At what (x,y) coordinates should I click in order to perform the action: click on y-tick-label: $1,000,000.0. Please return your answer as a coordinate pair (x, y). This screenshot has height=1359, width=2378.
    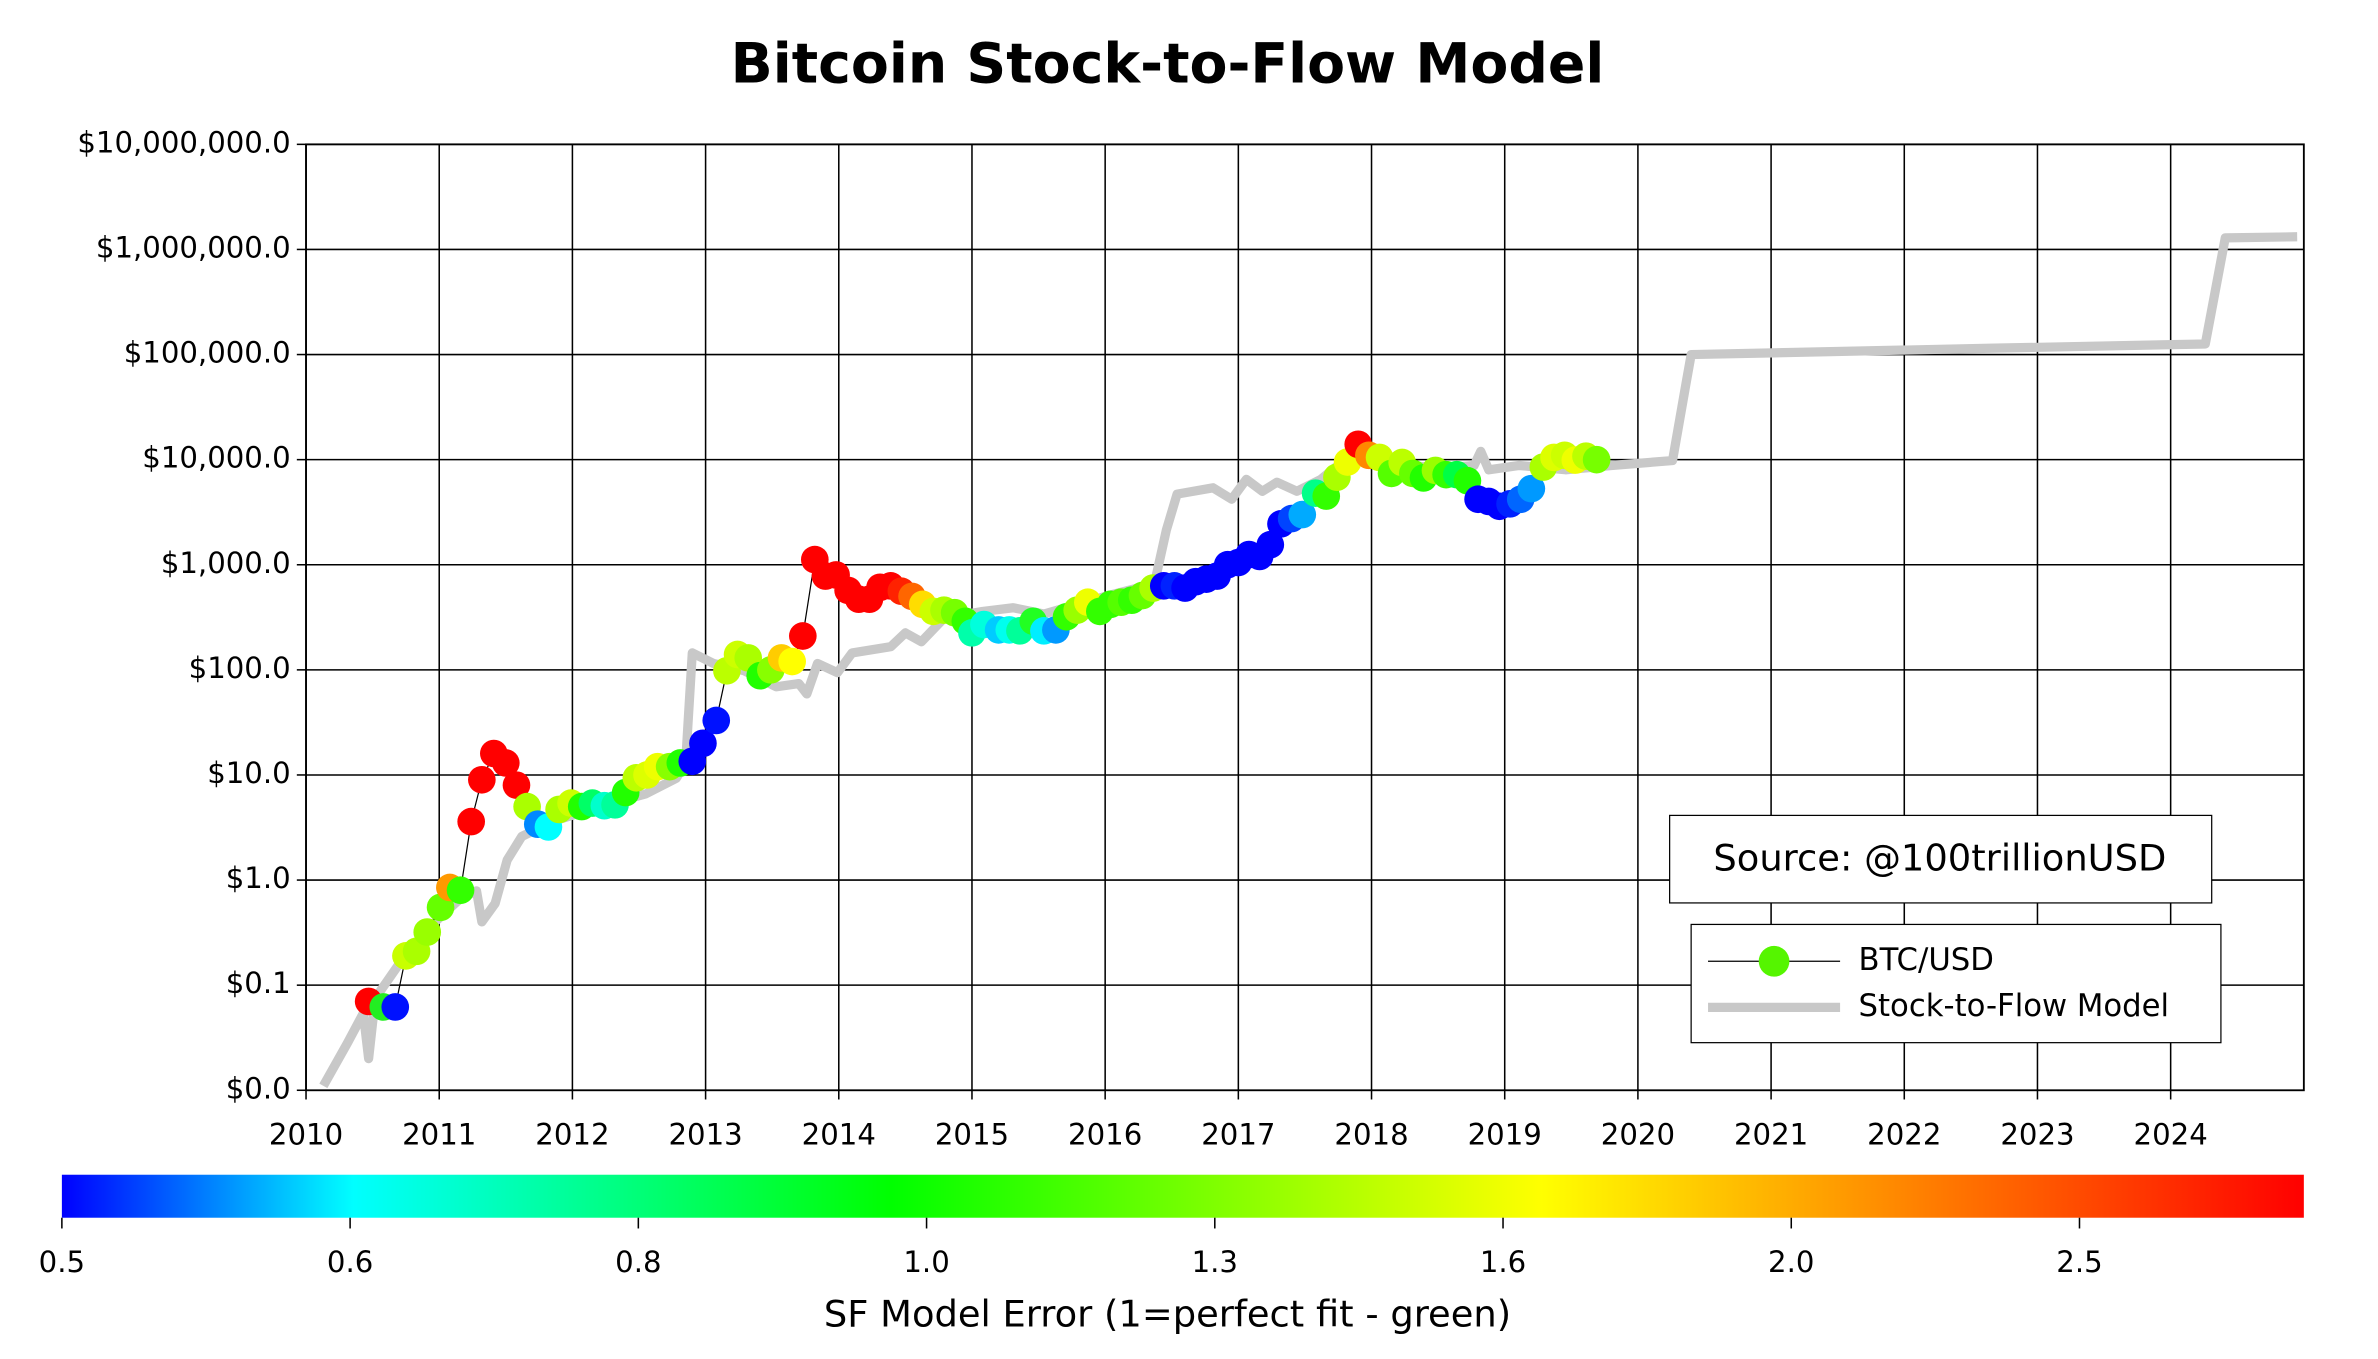
    Looking at the image, I should click on (193, 247).